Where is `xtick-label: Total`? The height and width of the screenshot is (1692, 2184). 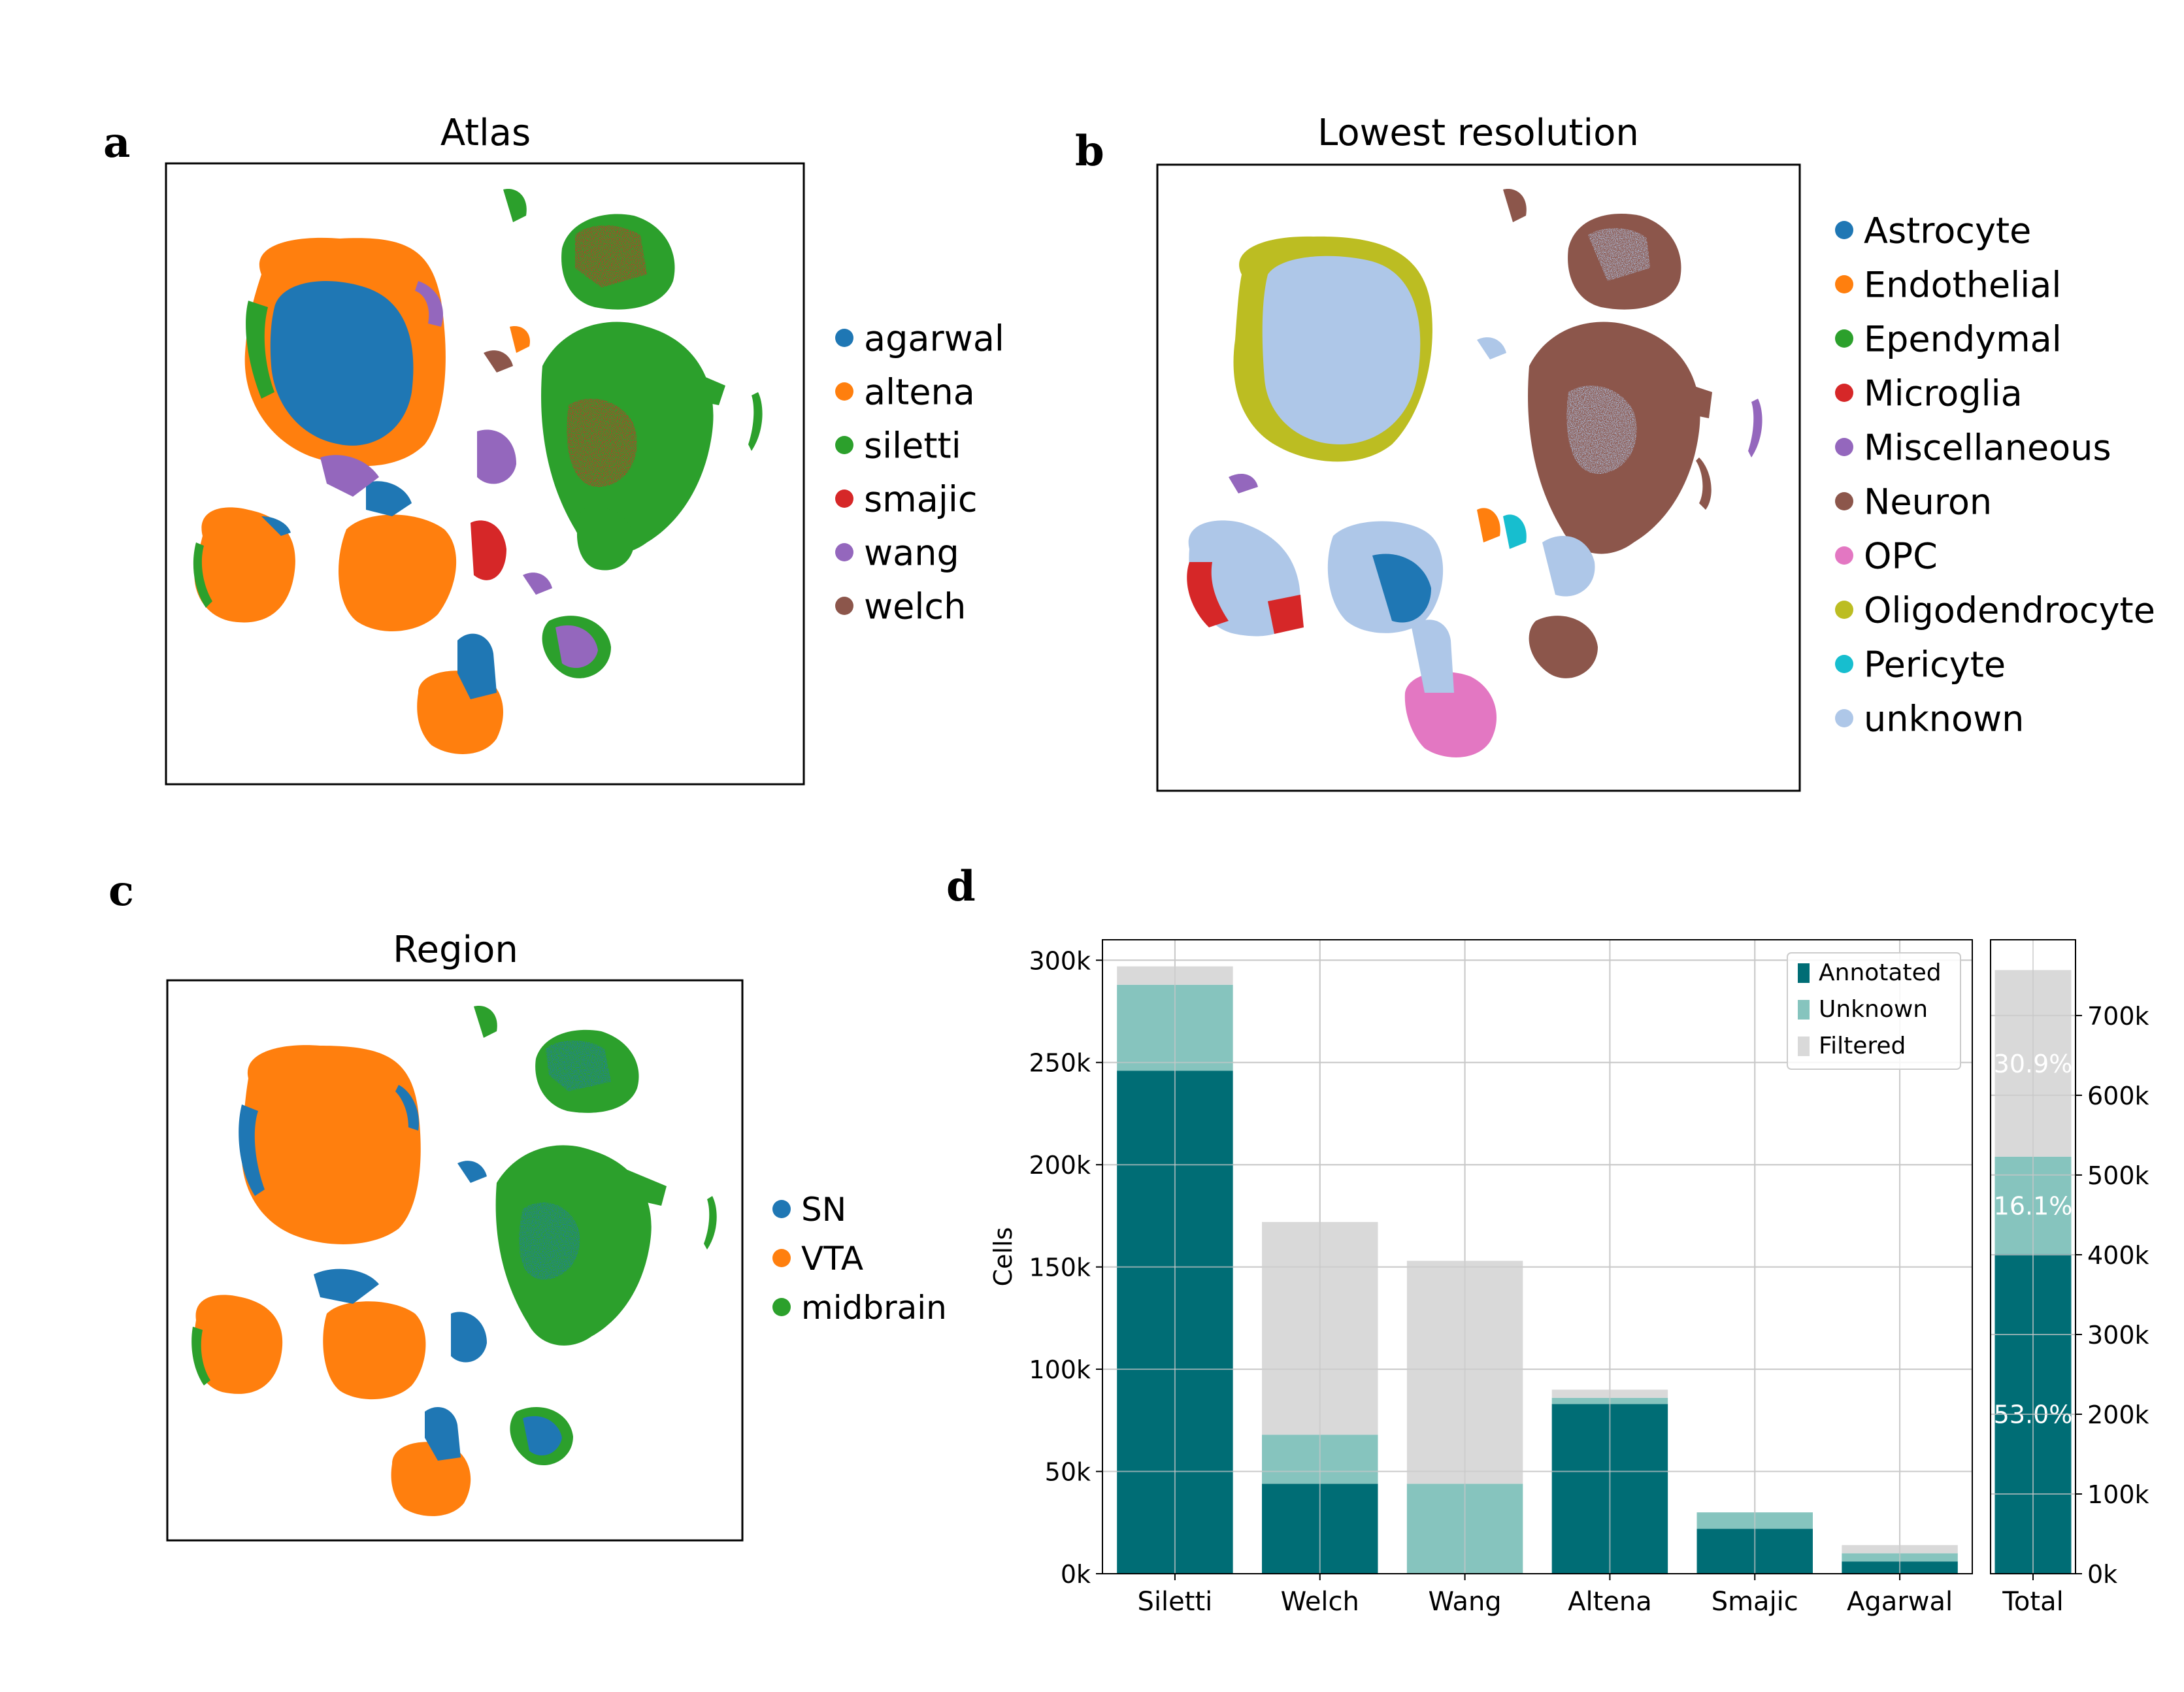 xtick-label: Total is located at coordinates (2032, 1602).